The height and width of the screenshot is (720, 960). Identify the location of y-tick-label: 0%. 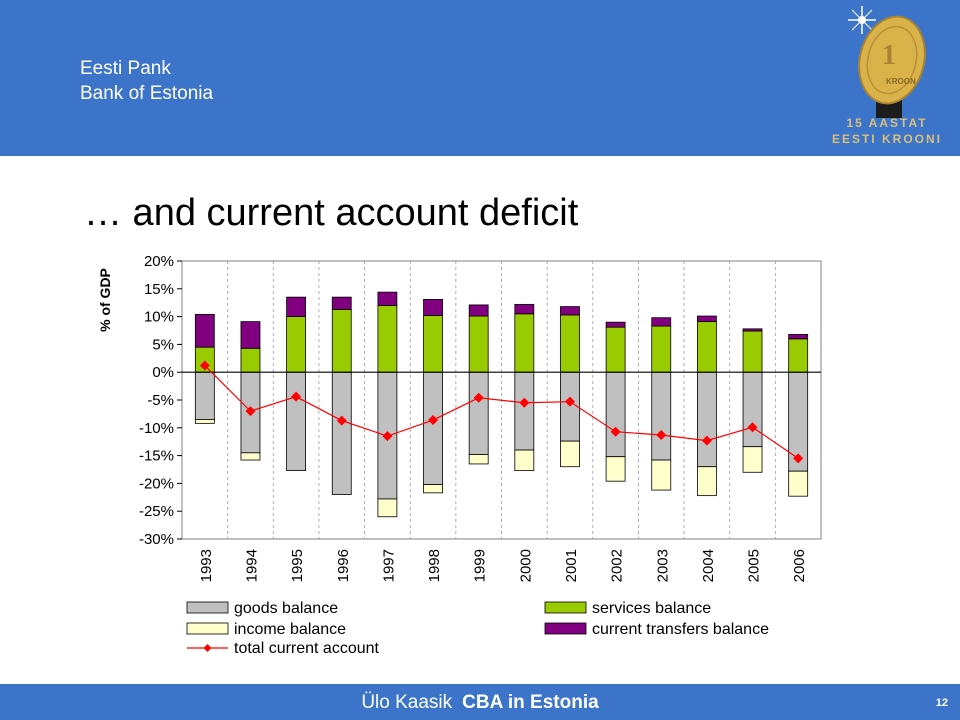
(163, 372).